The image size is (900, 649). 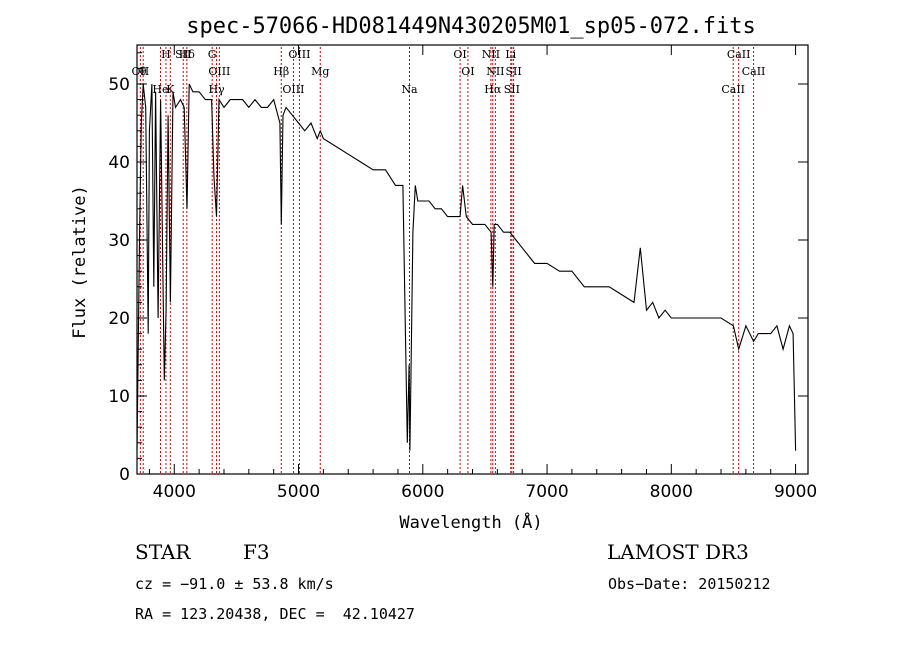 What do you see at coordinates (119, 241) in the screenshot?
I see `y-tick-label: 30` at bounding box center [119, 241].